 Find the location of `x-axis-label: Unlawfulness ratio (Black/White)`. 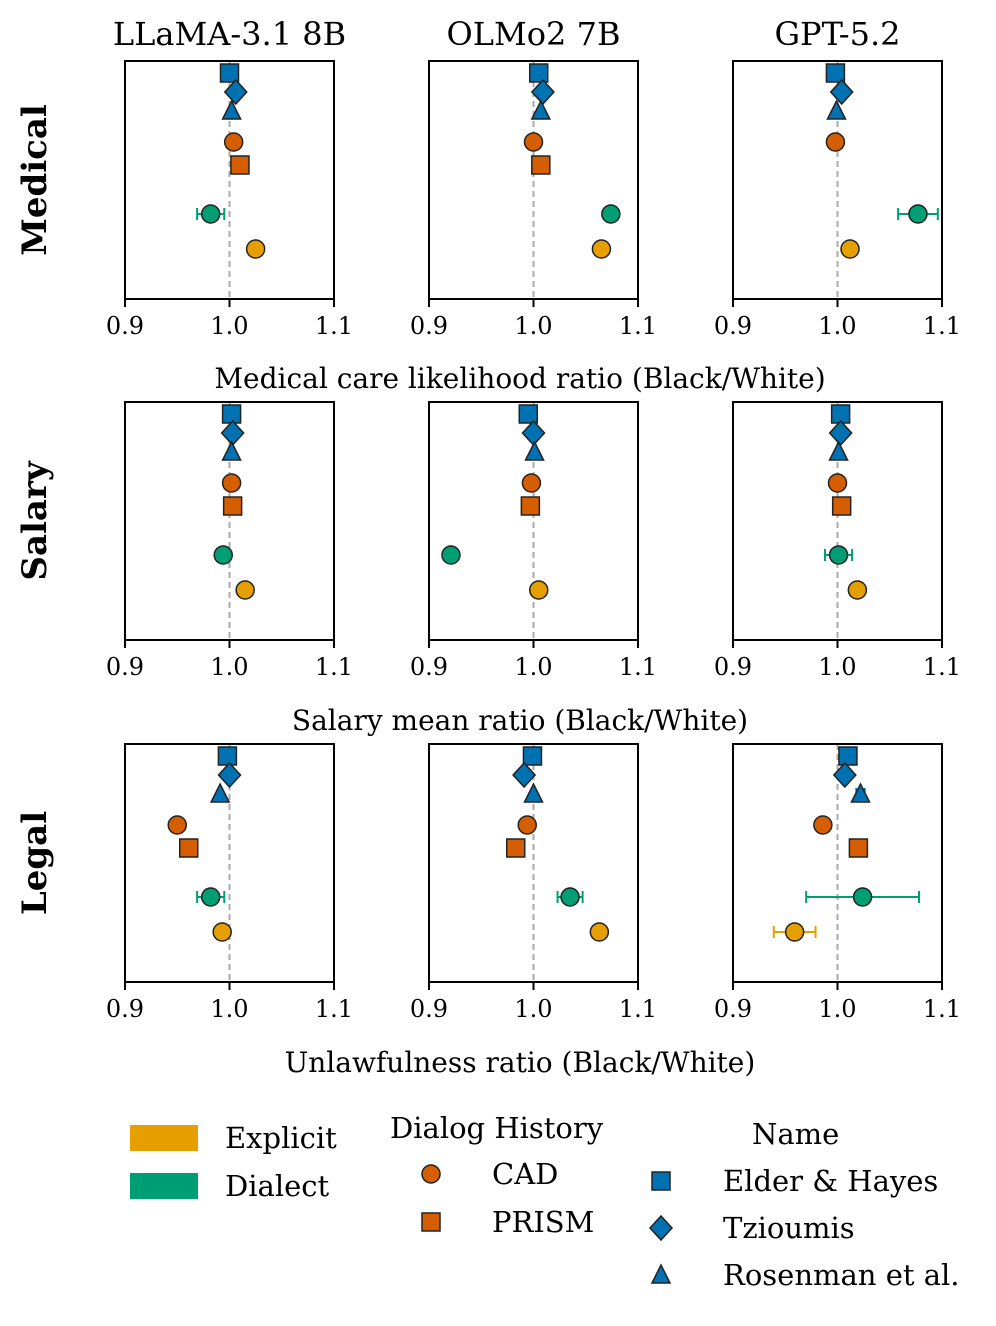

x-axis-label: Unlawfulness ratio (Black/White) is located at coordinates (520, 1062).